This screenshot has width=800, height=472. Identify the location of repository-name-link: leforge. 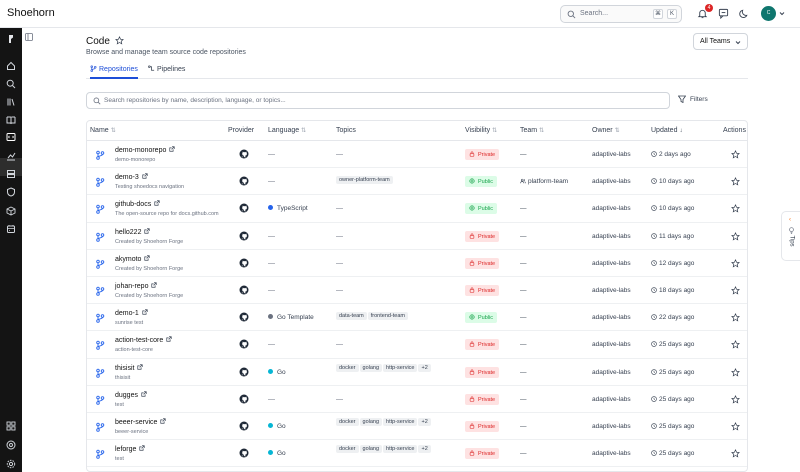
(130, 449).